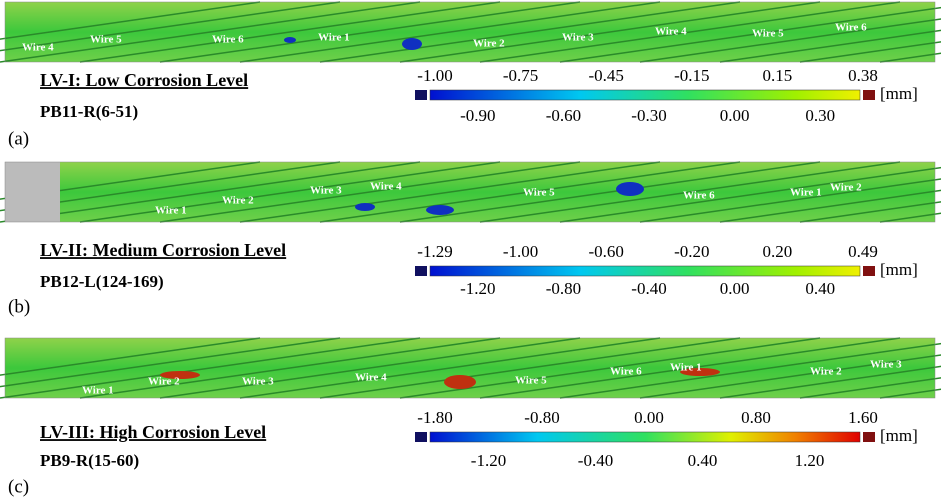  Describe the element at coordinates (869, 271) in the screenshot. I see `colorbar-max` at that location.